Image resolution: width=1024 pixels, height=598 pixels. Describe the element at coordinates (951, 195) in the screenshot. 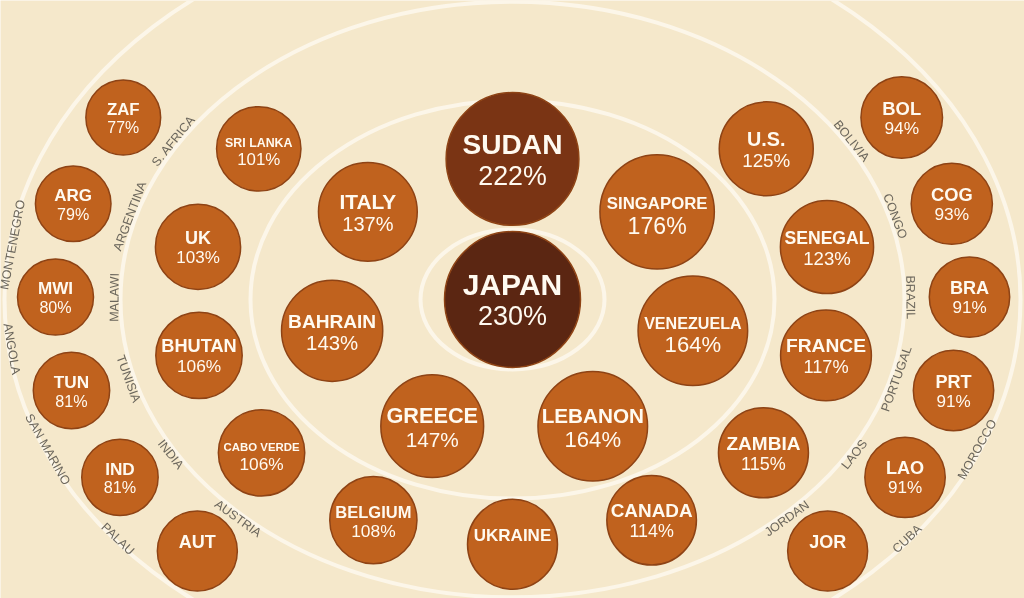

I see `category-label: COG` at that location.